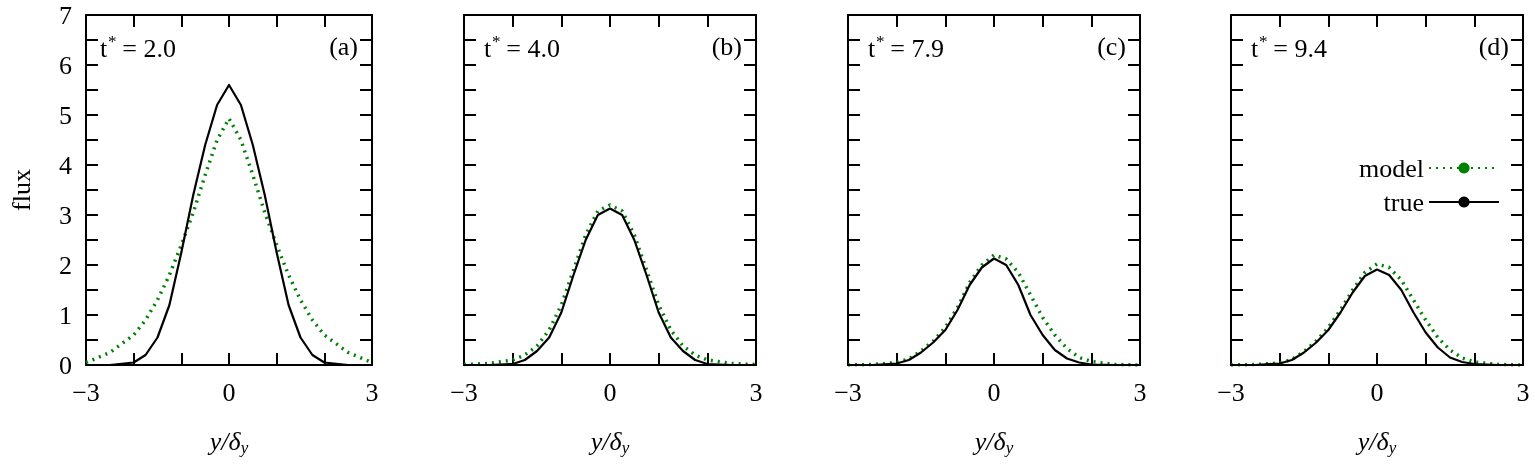 The image size is (1535, 471). Describe the element at coordinates (65, 265) in the screenshot. I see `y-tick-label: 2` at that location.